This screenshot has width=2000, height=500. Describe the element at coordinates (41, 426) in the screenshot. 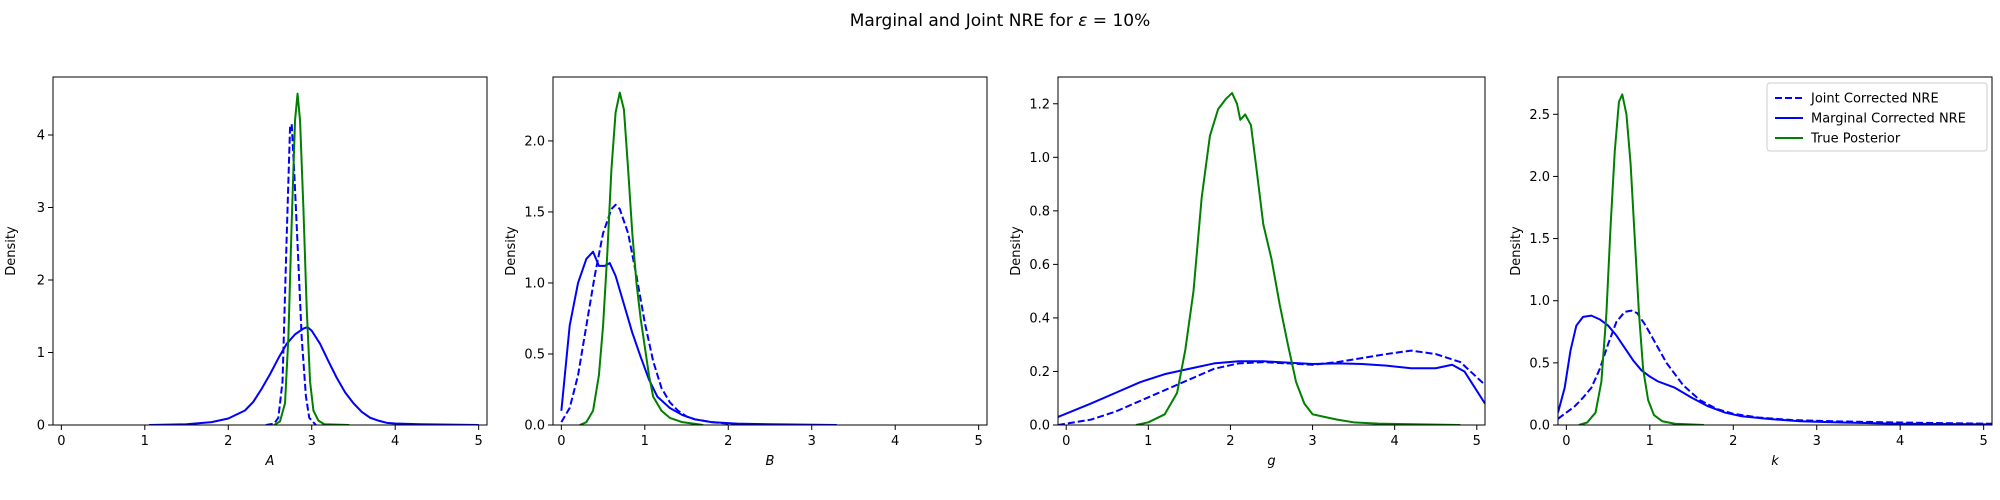

I see `y-tick-label: 0` at that location.